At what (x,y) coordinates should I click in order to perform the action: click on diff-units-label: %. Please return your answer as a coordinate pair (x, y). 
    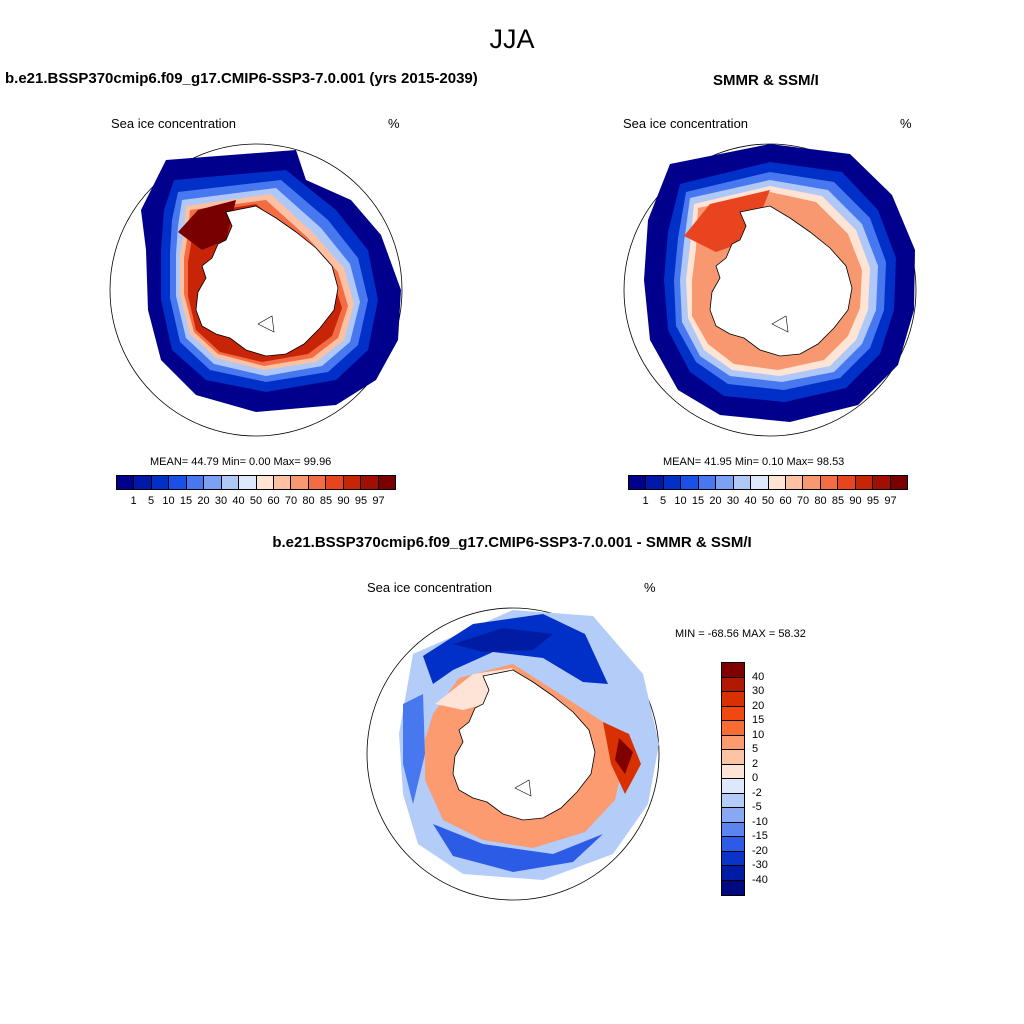
    Looking at the image, I should click on (650, 587).